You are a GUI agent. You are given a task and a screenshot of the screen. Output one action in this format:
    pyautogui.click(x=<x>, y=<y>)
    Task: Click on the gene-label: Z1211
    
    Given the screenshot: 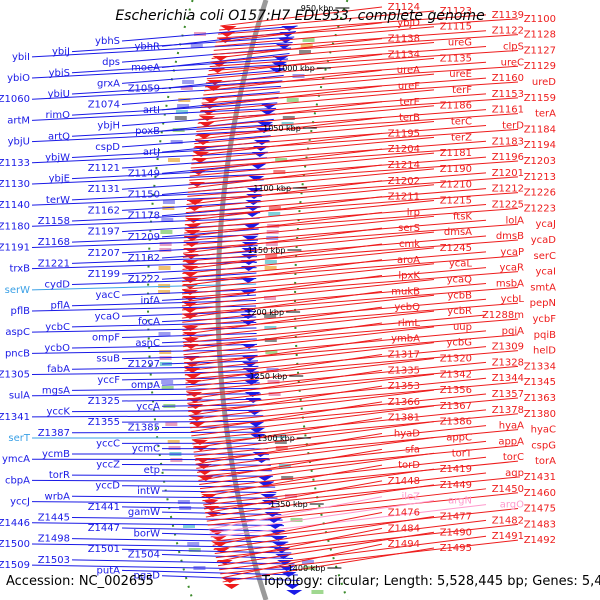 What is the action you would take?
    pyautogui.click(x=404, y=197)
    